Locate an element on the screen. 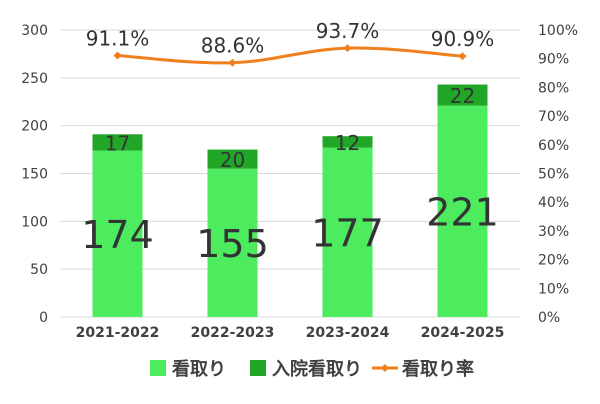 The image size is (600, 404). bar-value-label-hospital: 22 is located at coordinates (462, 96).